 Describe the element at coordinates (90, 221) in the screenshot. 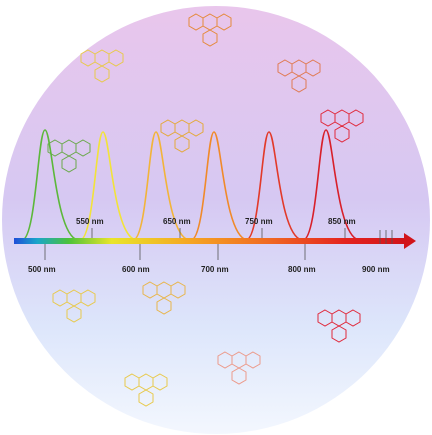

I see `axis-label: 550 nm` at that location.